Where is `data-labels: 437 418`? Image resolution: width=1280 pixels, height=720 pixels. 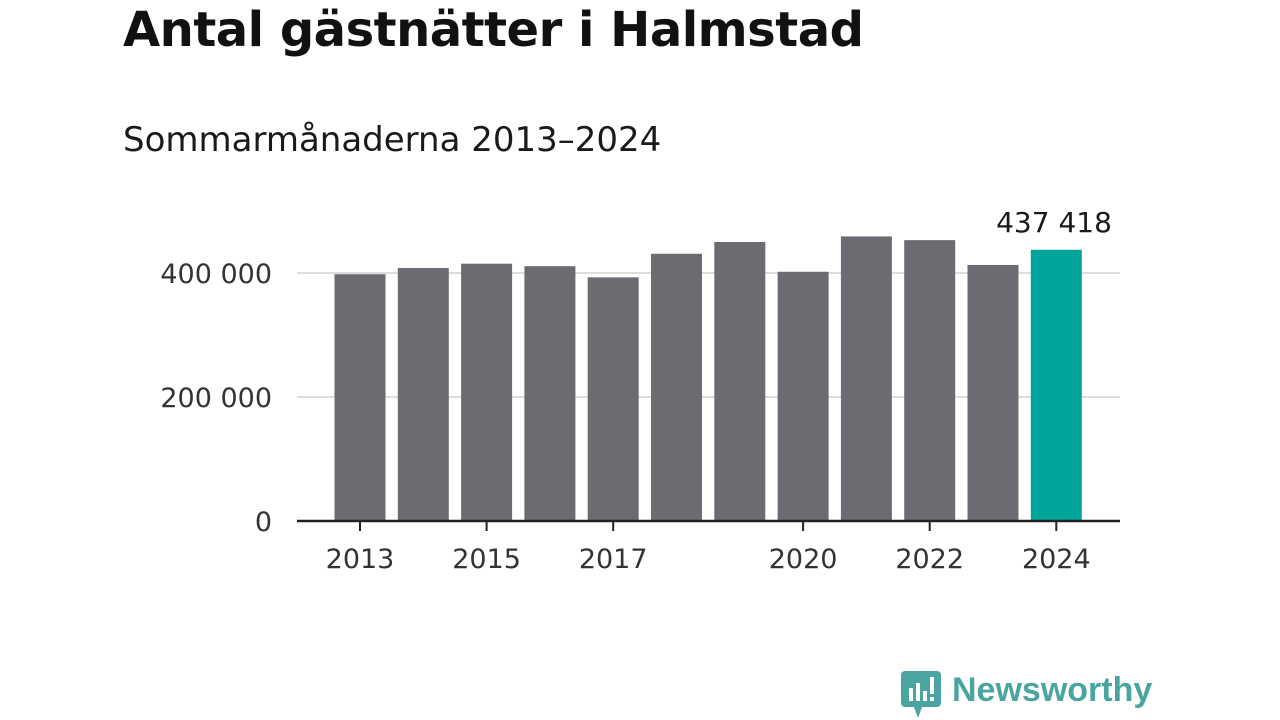 data-labels: 437 418 is located at coordinates (1054, 222).